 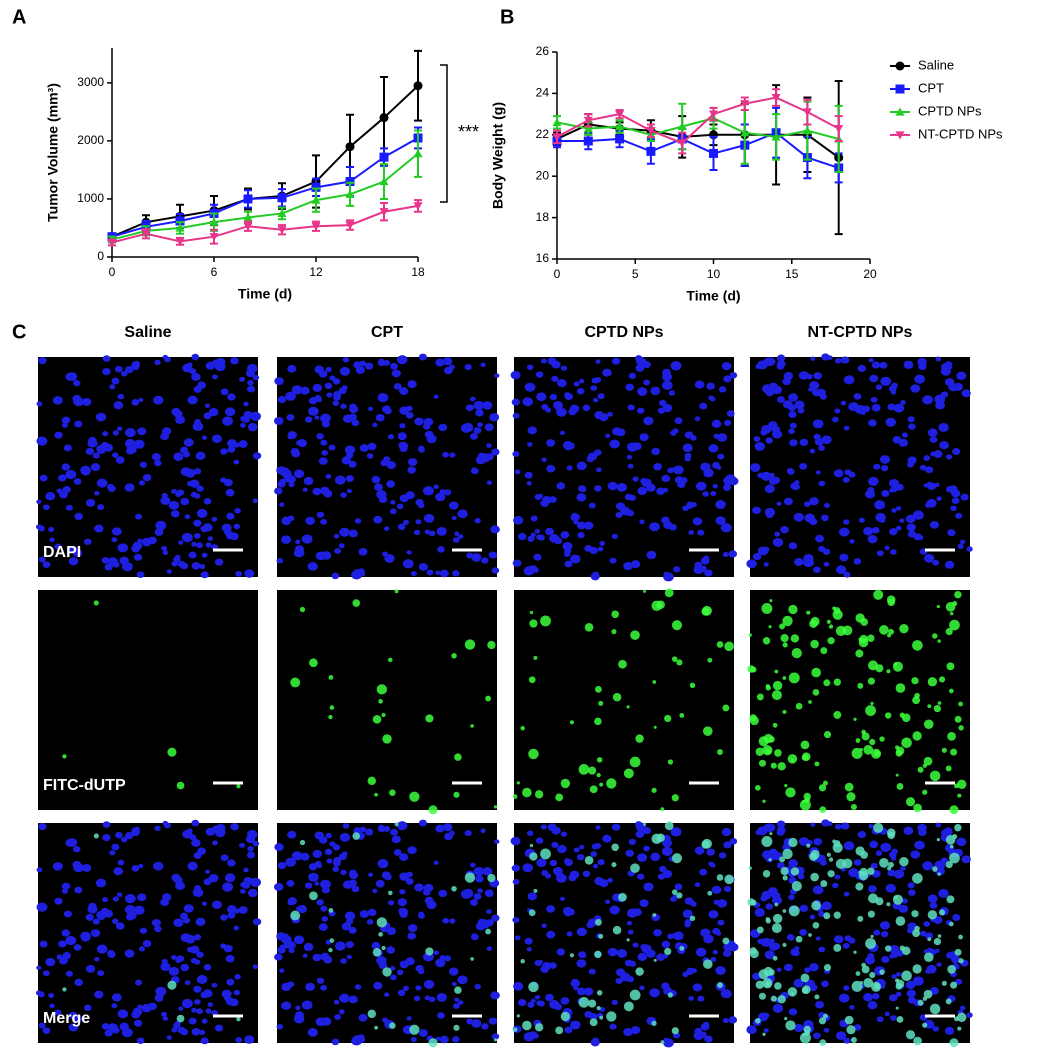 I want to click on series, so click(x=698, y=137).